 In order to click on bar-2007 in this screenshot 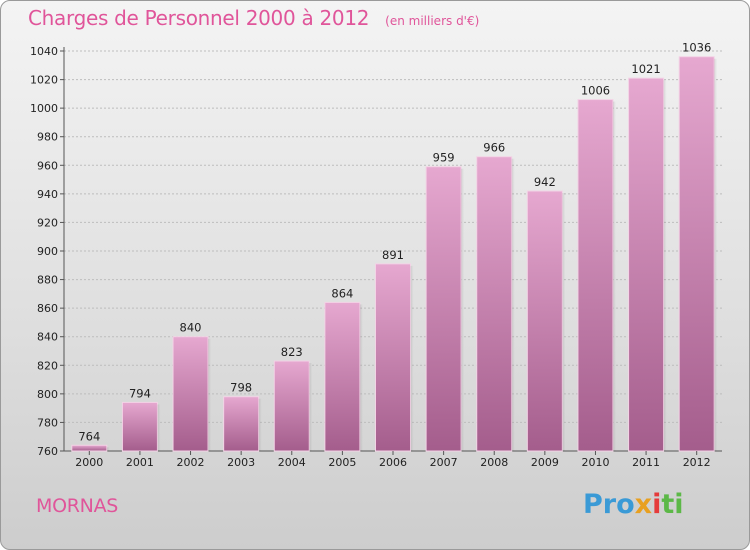, I will do `click(443, 309)`.